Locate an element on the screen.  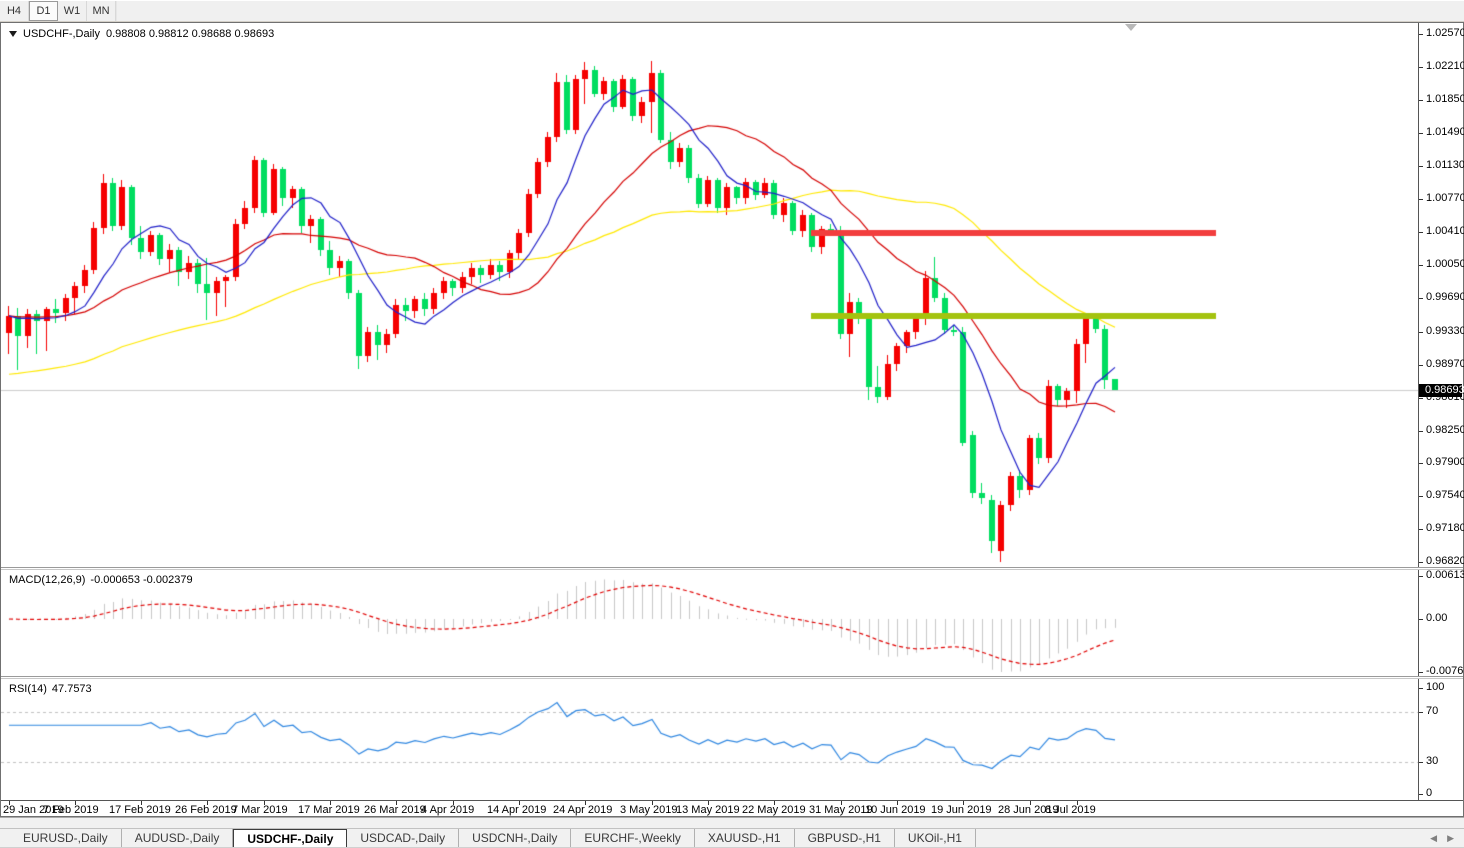
date-axis-label: 17 Feb 2019 is located at coordinates (140, 810).